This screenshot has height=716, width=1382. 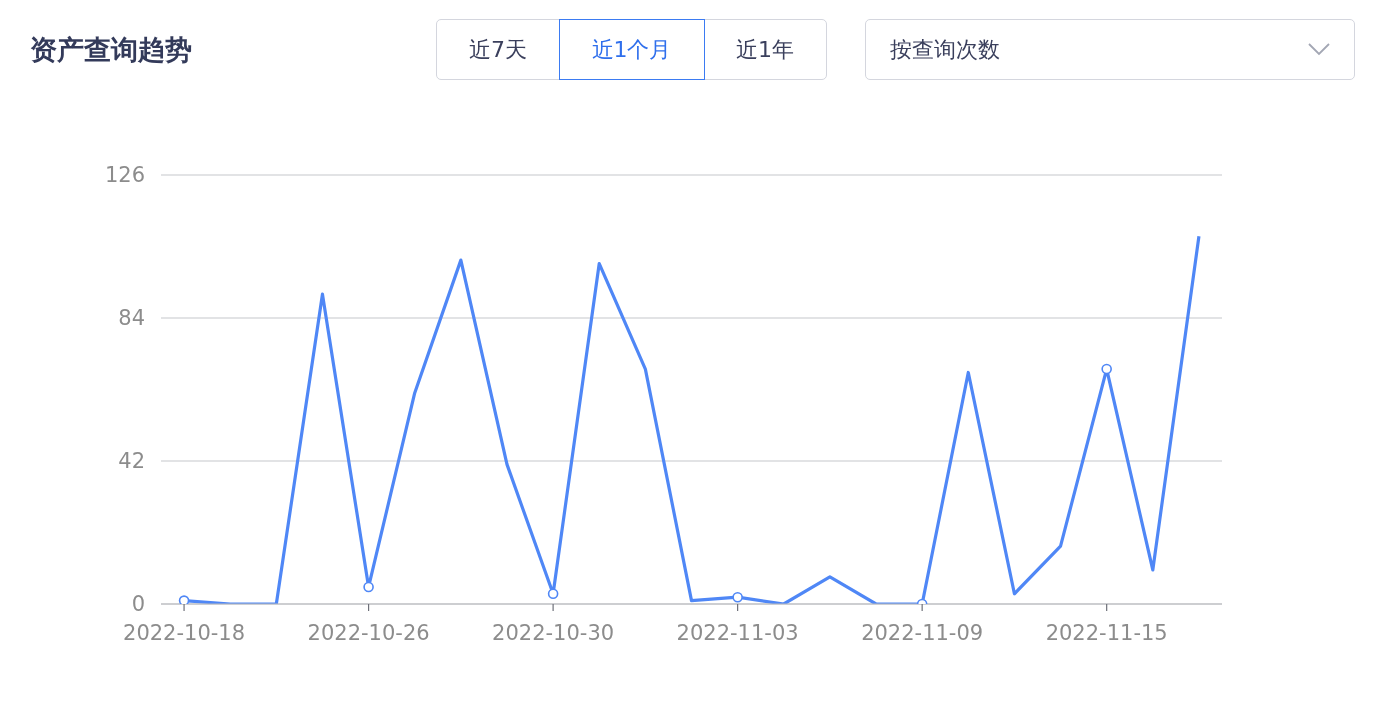 I want to click on y-tick-label: 126, so click(x=124, y=175).